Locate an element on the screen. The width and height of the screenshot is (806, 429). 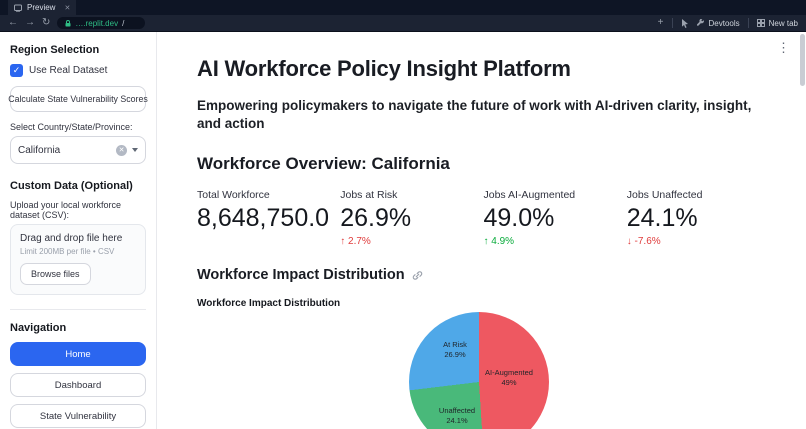
browse-files-button: Browse files is located at coordinates (55, 274).